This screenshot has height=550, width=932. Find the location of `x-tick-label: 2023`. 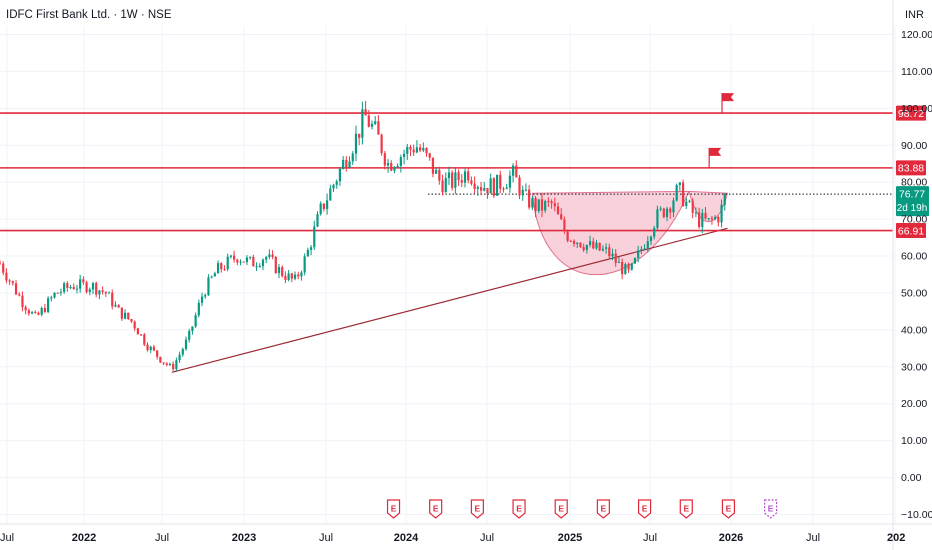

x-tick-label: 2023 is located at coordinates (244, 538).